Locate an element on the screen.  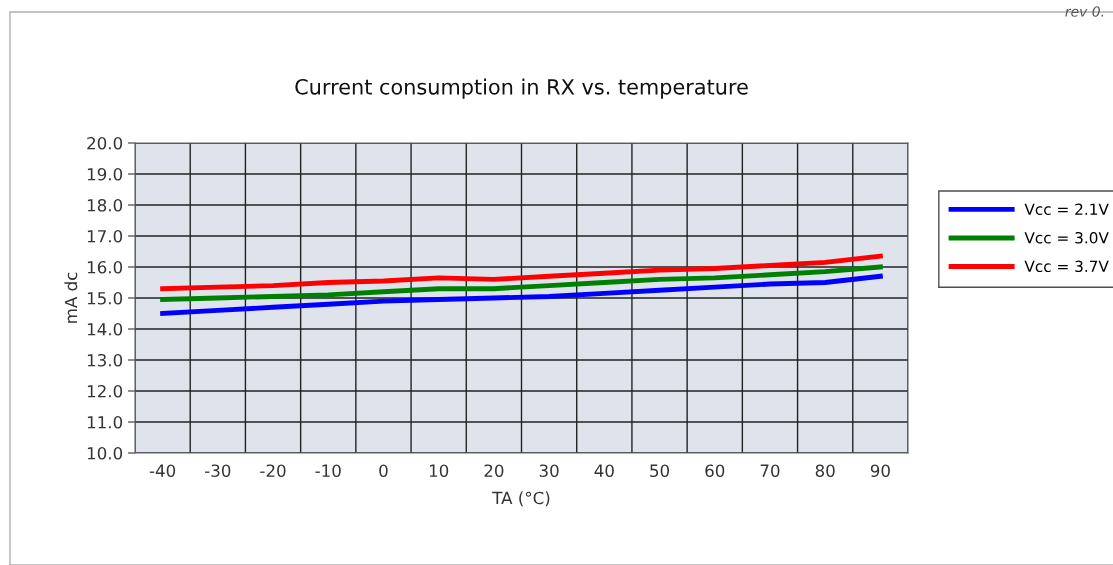
x-tick-label: 70 is located at coordinates (770, 471).